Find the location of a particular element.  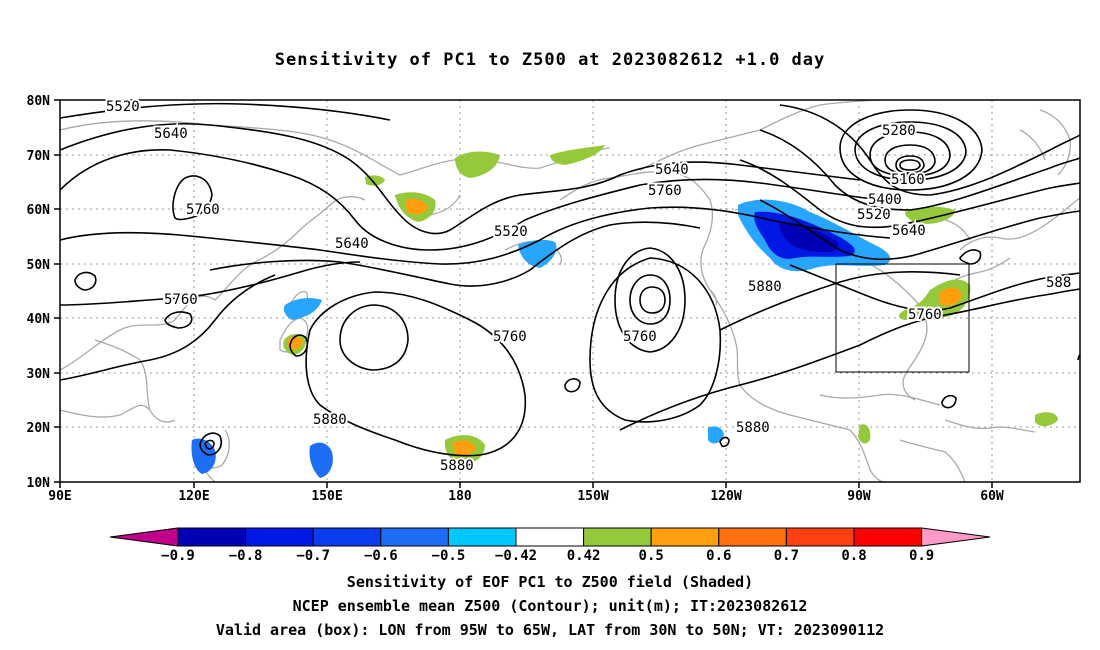

positive-region-atlantic is located at coordinates (1046, 419).